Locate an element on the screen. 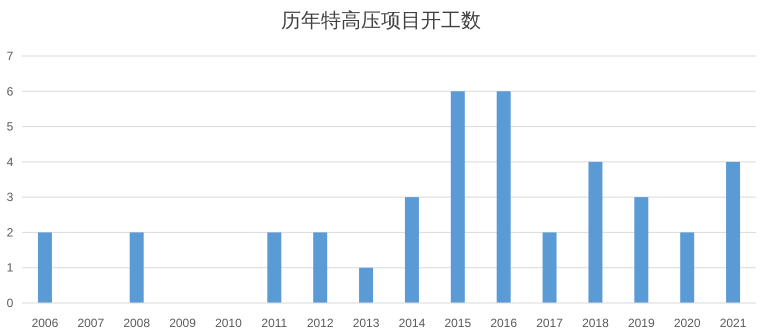 Image resolution: width=762 pixels, height=335 pixels. y-tick-label: 6 is located at coordinates (10, 91).